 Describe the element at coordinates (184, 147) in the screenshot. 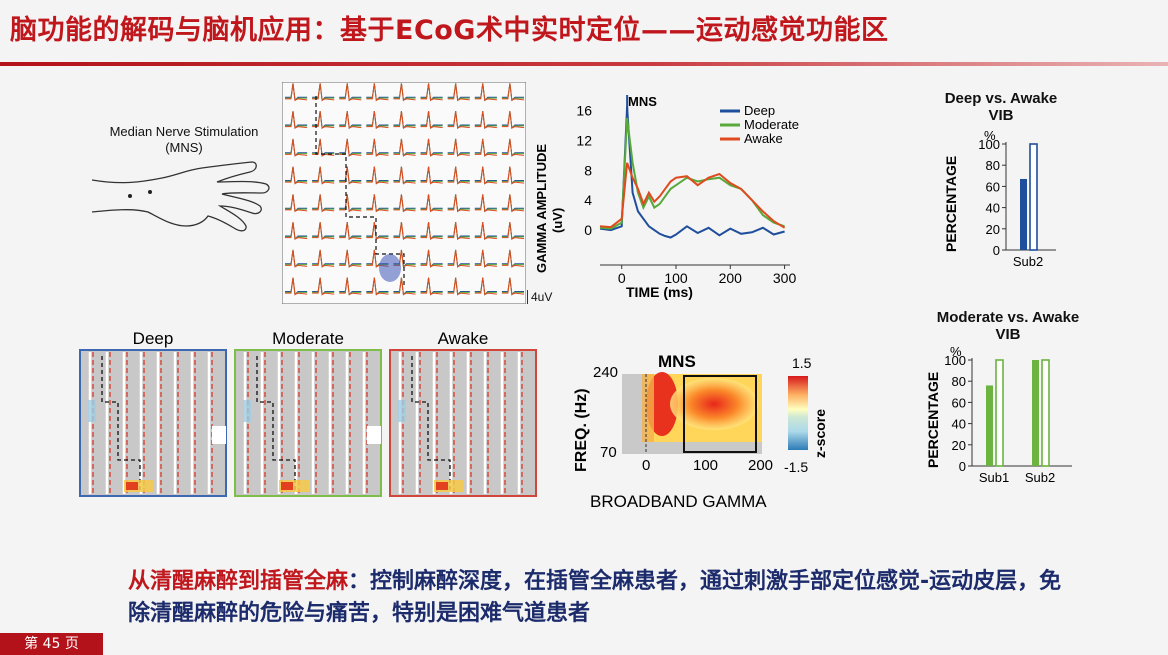

I see `stimulation-label-line2: (MNS)` at that location.